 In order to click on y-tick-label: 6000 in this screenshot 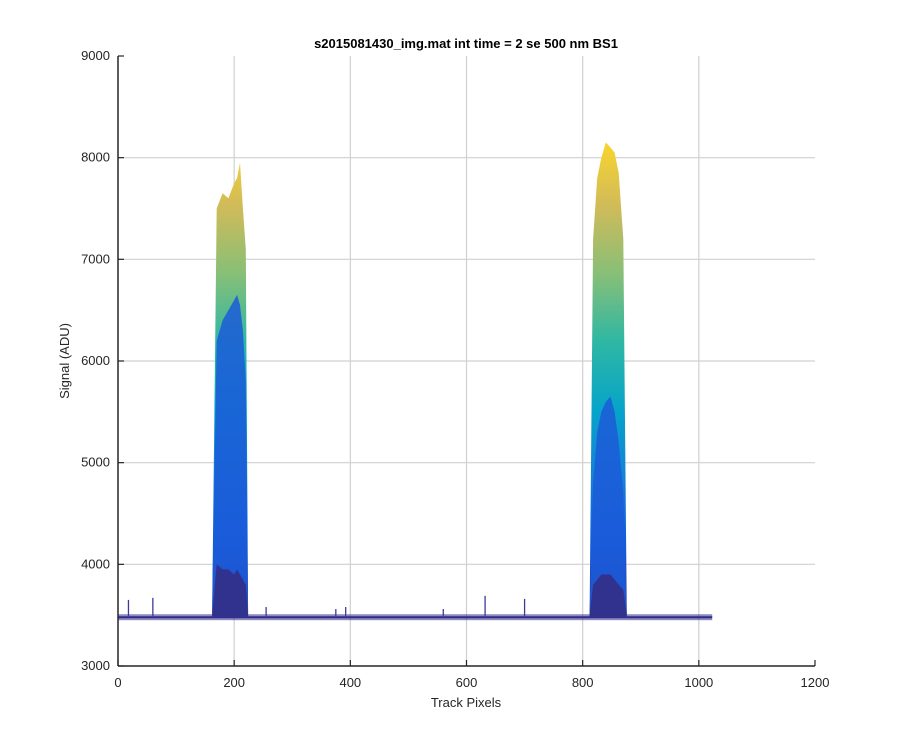, I will do `click(95, 360)`.